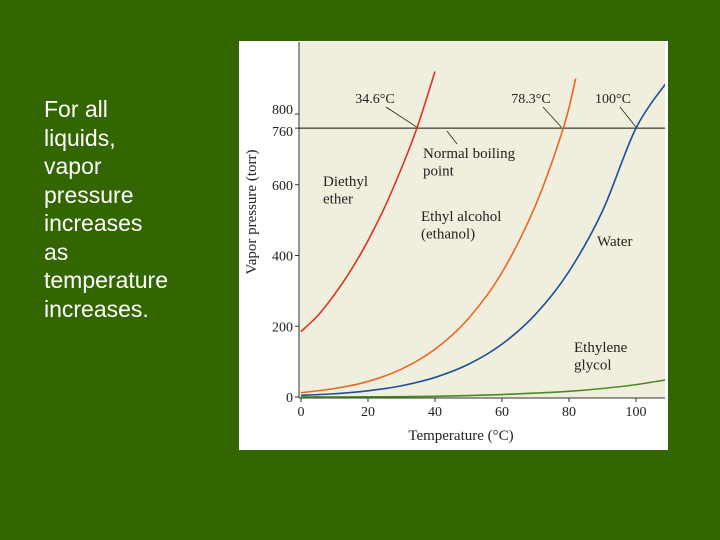 This screenshot has height=540, width=720. I want to click on normal-boiling-point-annotation: Normal boiling point, so click(469, 162).